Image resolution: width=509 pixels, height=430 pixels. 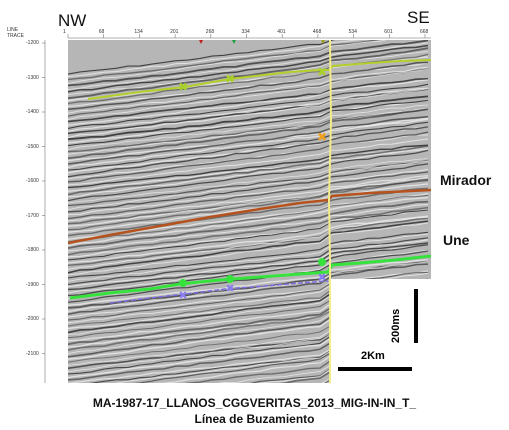 What do you see at coordinates (456, 240) in the screenshot?
I see `une-label: Une` at bounding box center [456, 240].